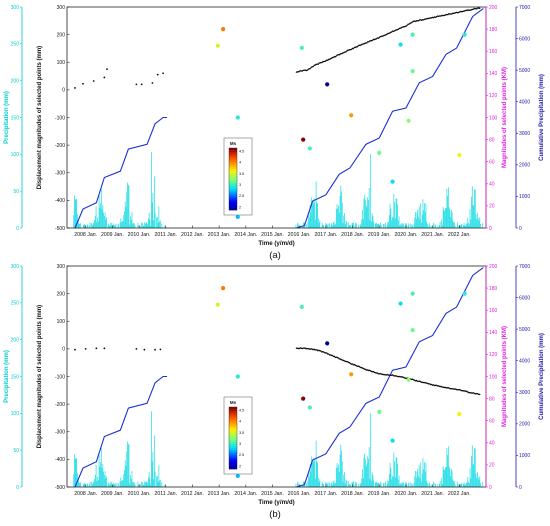  What do you see at coordinates (490, 229) in the screenshot?
I see `magnitude-tick-label: 0` at bounding box center [490, 229].